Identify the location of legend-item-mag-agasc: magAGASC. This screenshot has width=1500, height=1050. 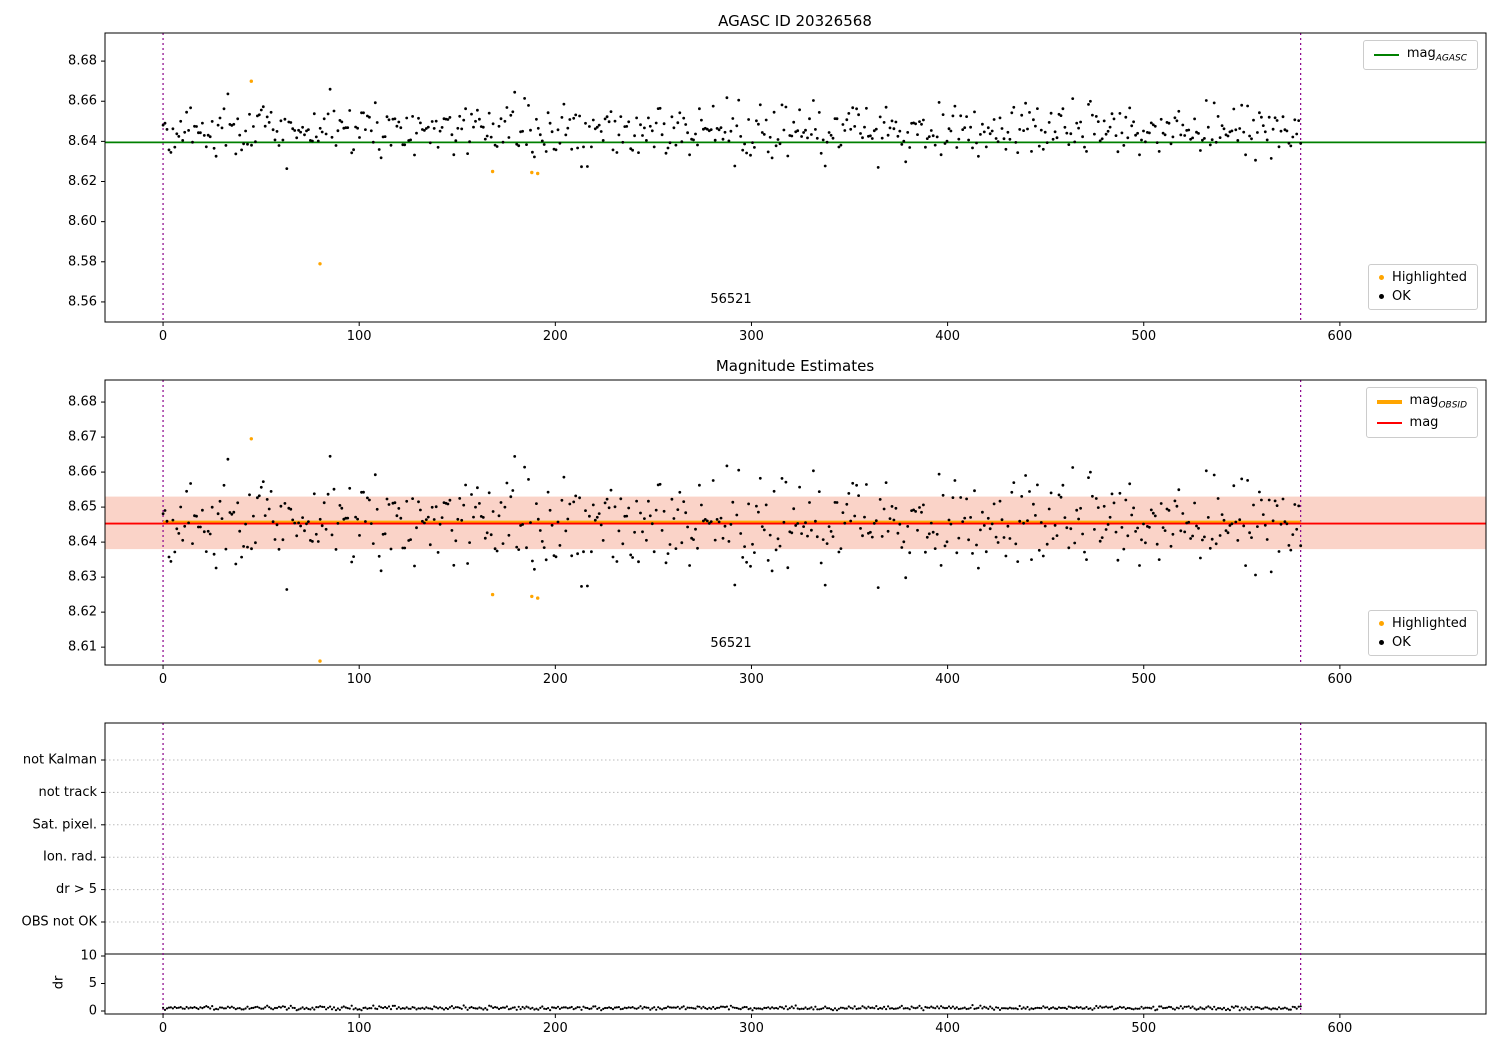
(1420, 55).